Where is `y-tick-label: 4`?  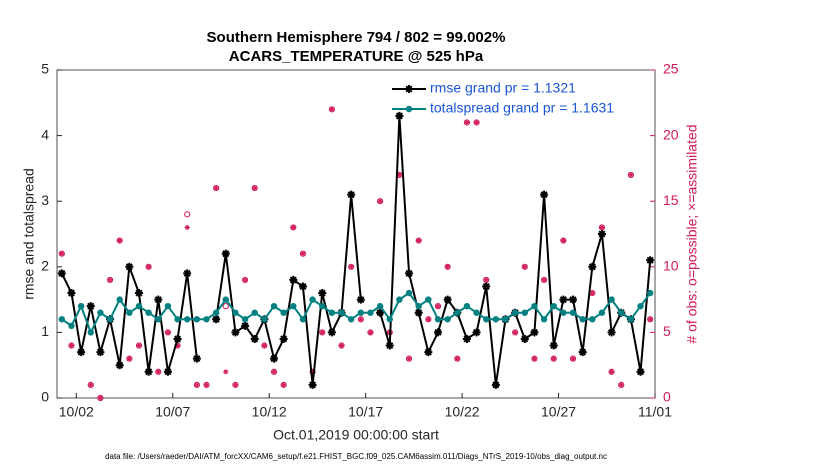 y-tick-label: 4 is located at coordinates (45, 134).